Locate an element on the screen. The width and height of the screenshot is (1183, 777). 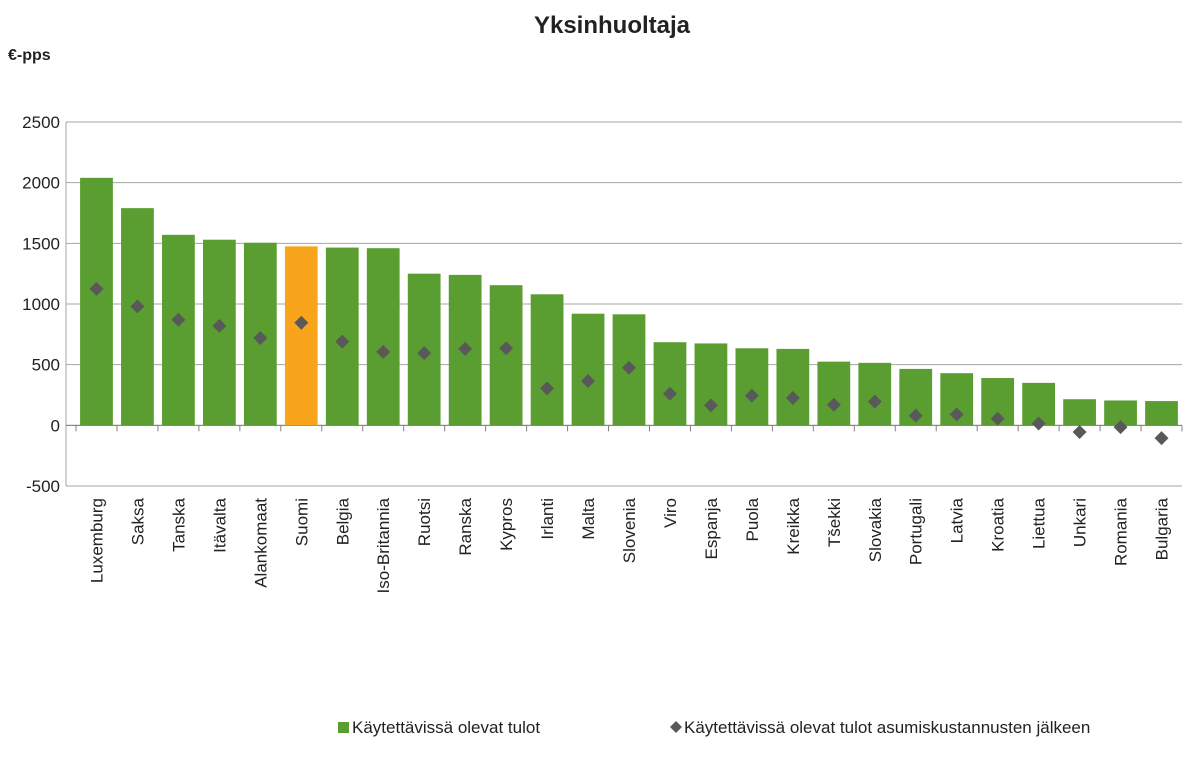
x-tick-label: Tanska is located at coordinates (178, 524).